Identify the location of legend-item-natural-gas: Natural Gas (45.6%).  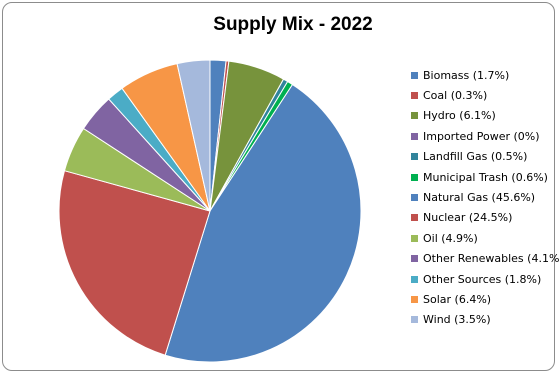
(485, 197).